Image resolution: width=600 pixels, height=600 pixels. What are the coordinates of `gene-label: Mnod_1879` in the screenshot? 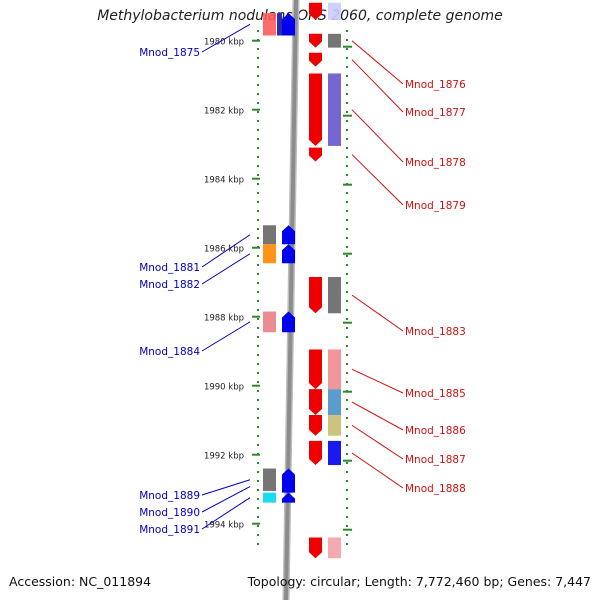 It's located at (435, 206).